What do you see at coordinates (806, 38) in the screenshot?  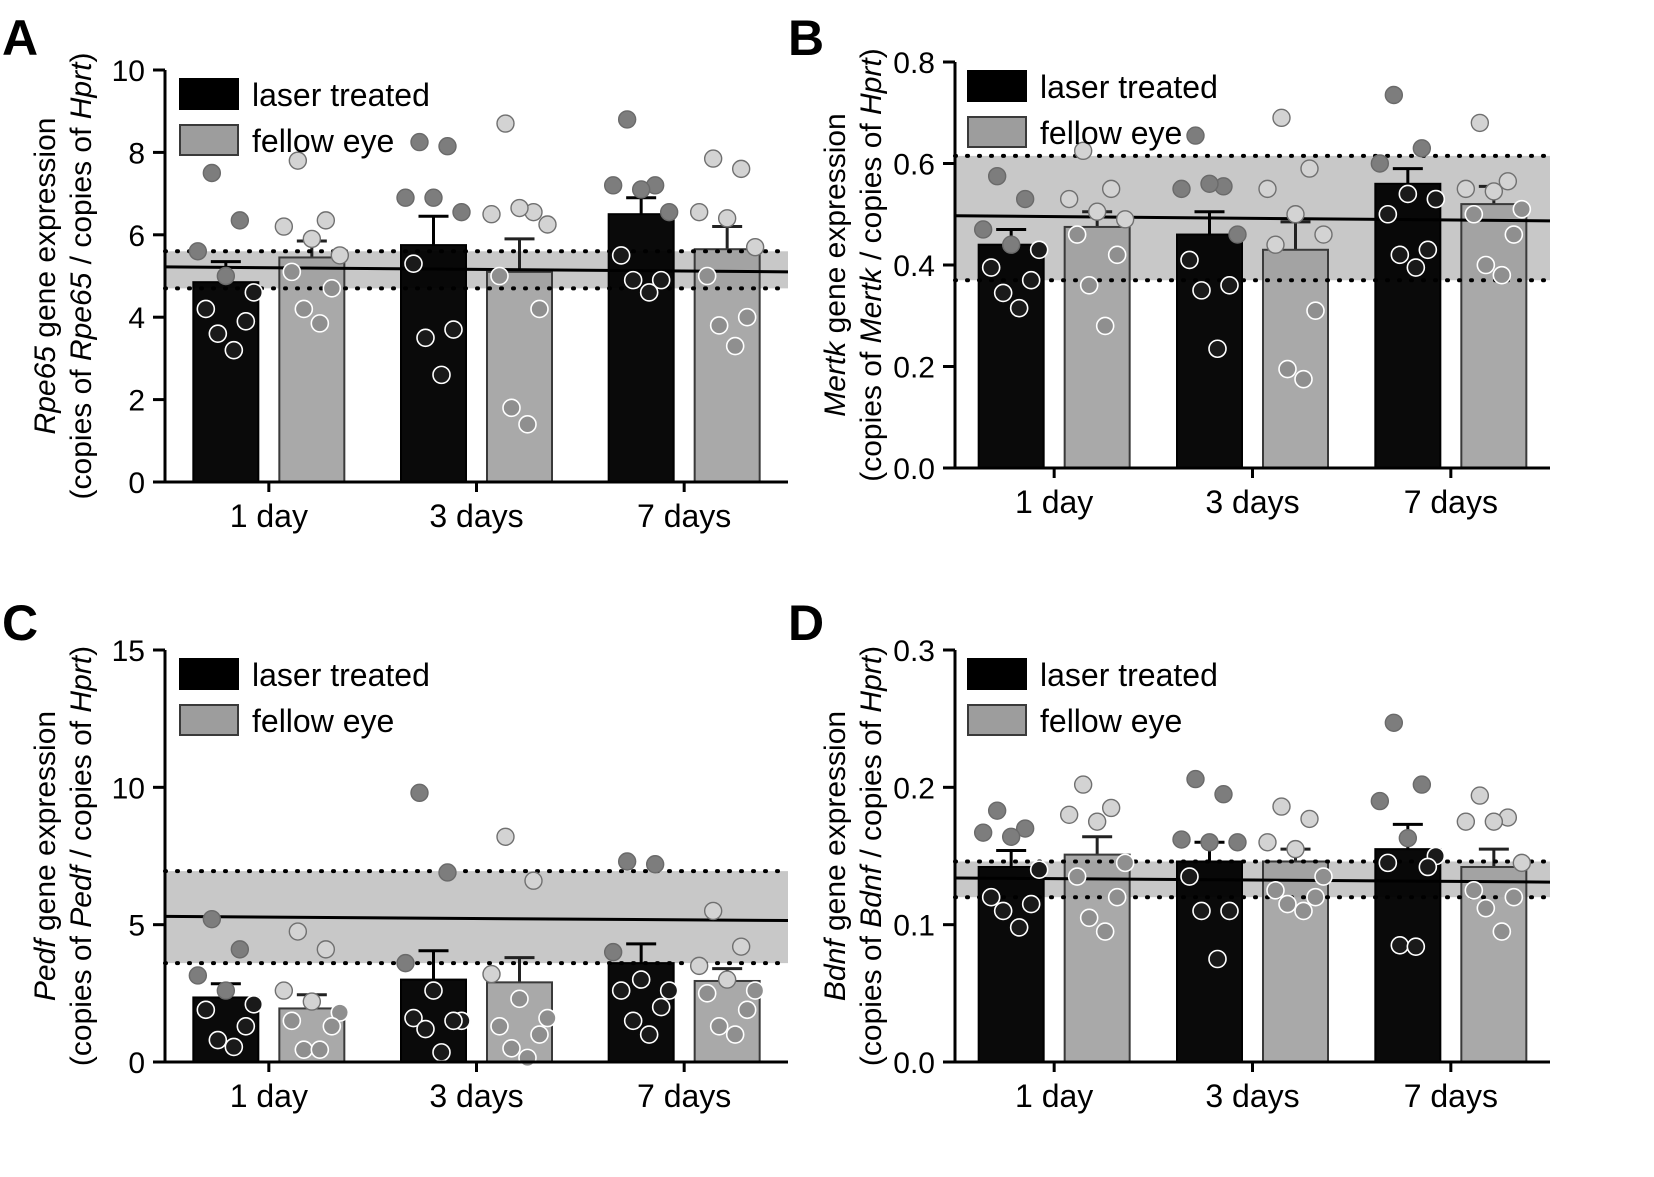 I see `panel-letter: B` at bounding box center [806, 38].